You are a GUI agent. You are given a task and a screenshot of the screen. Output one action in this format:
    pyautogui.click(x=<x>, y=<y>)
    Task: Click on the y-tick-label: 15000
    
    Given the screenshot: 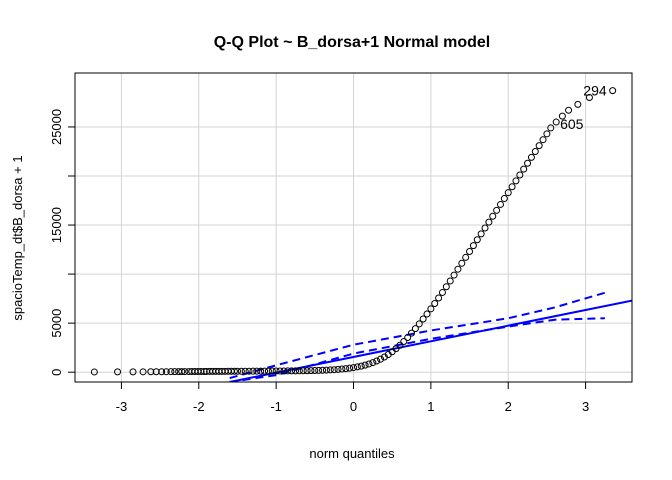 What is the action you would take?
    pyautogui.click(x=56, y=225)
    